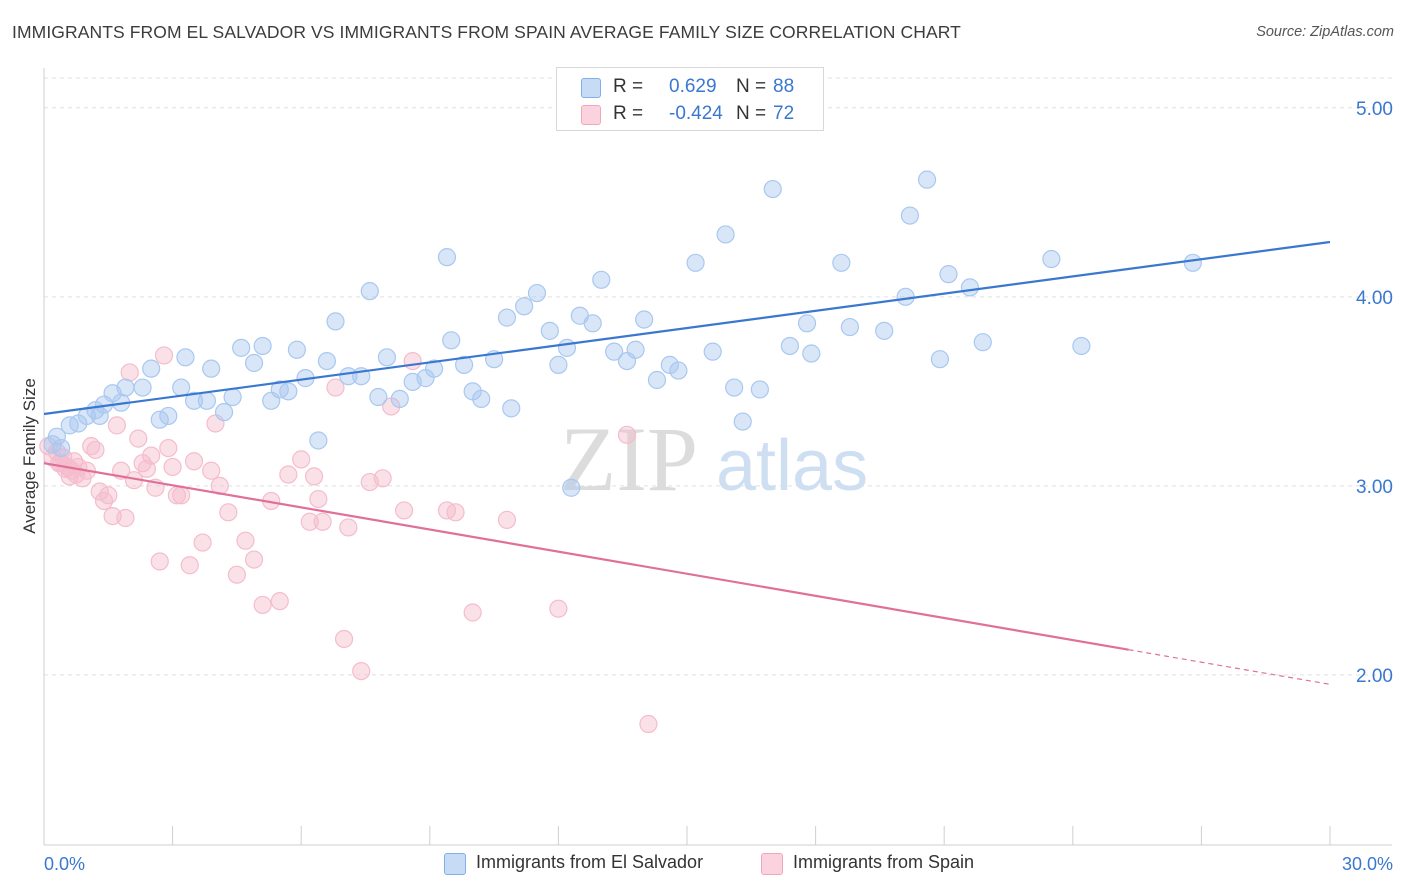  What do you see at coordinates (693, 86) in the screenshot?
I see `legend-r-value: 0.629` at bounding box center [693, 86].